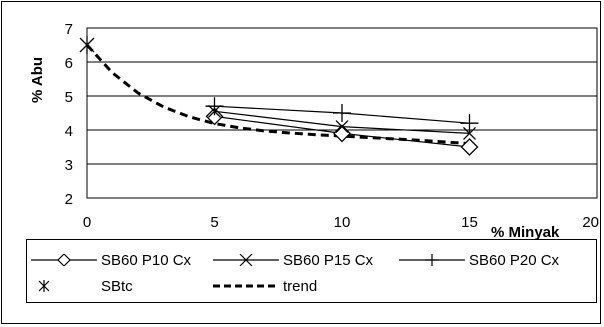  I want to click on y-tick-label: 3, so click(69, 165).